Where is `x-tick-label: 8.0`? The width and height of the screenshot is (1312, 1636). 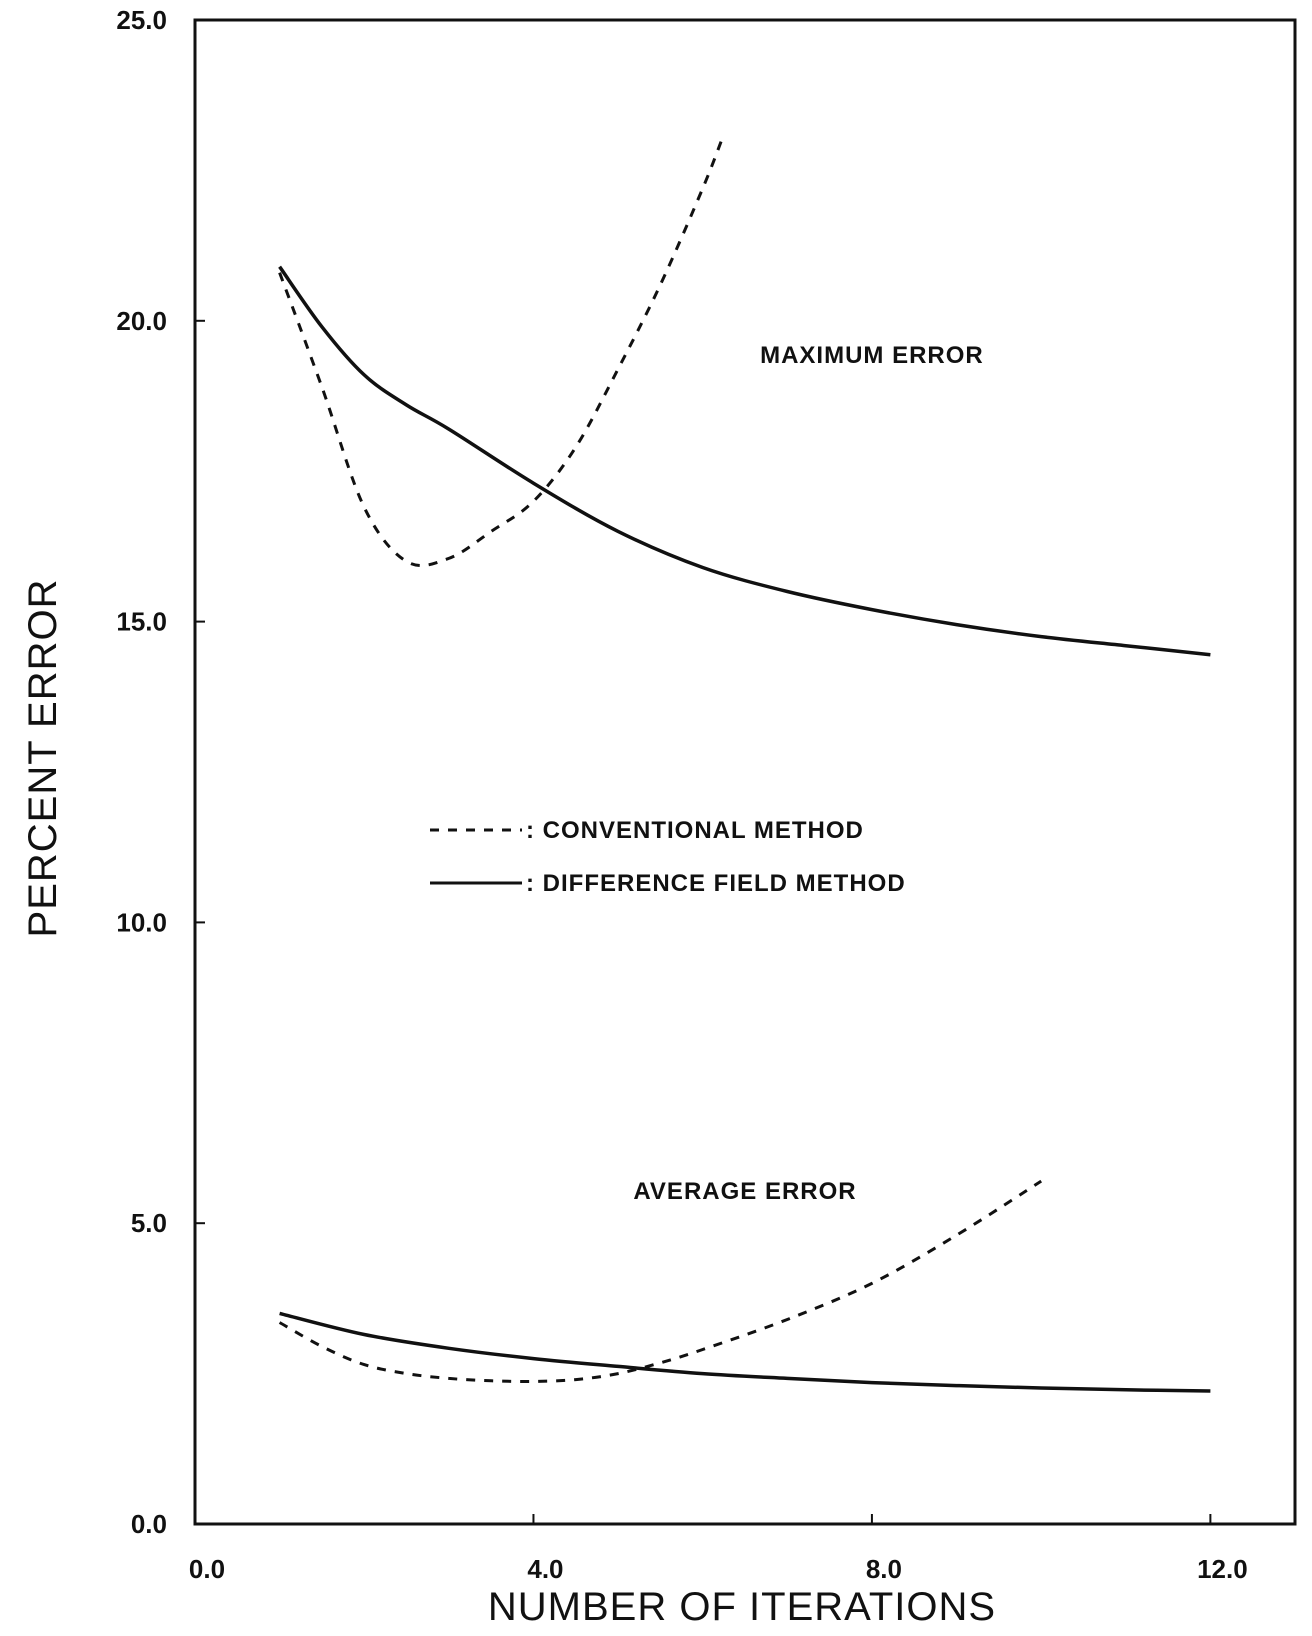
x-tick-label: 8.0 is located at coordinates (884, 1569).